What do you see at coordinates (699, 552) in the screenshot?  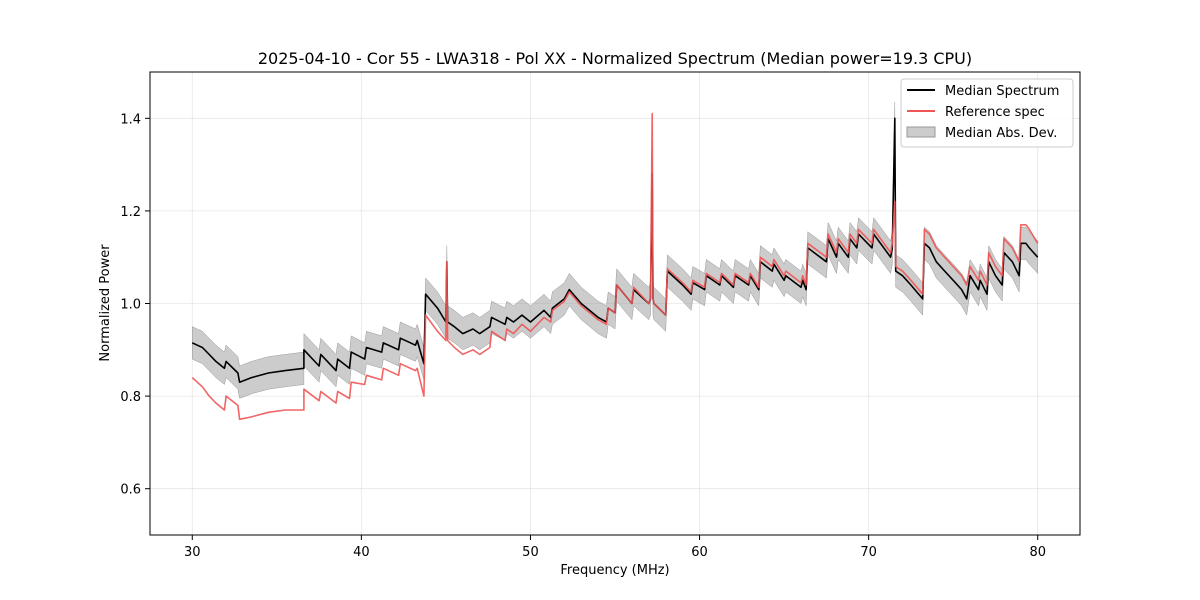 I see `x-tick-label: 60` at bounding box center [699, 552].